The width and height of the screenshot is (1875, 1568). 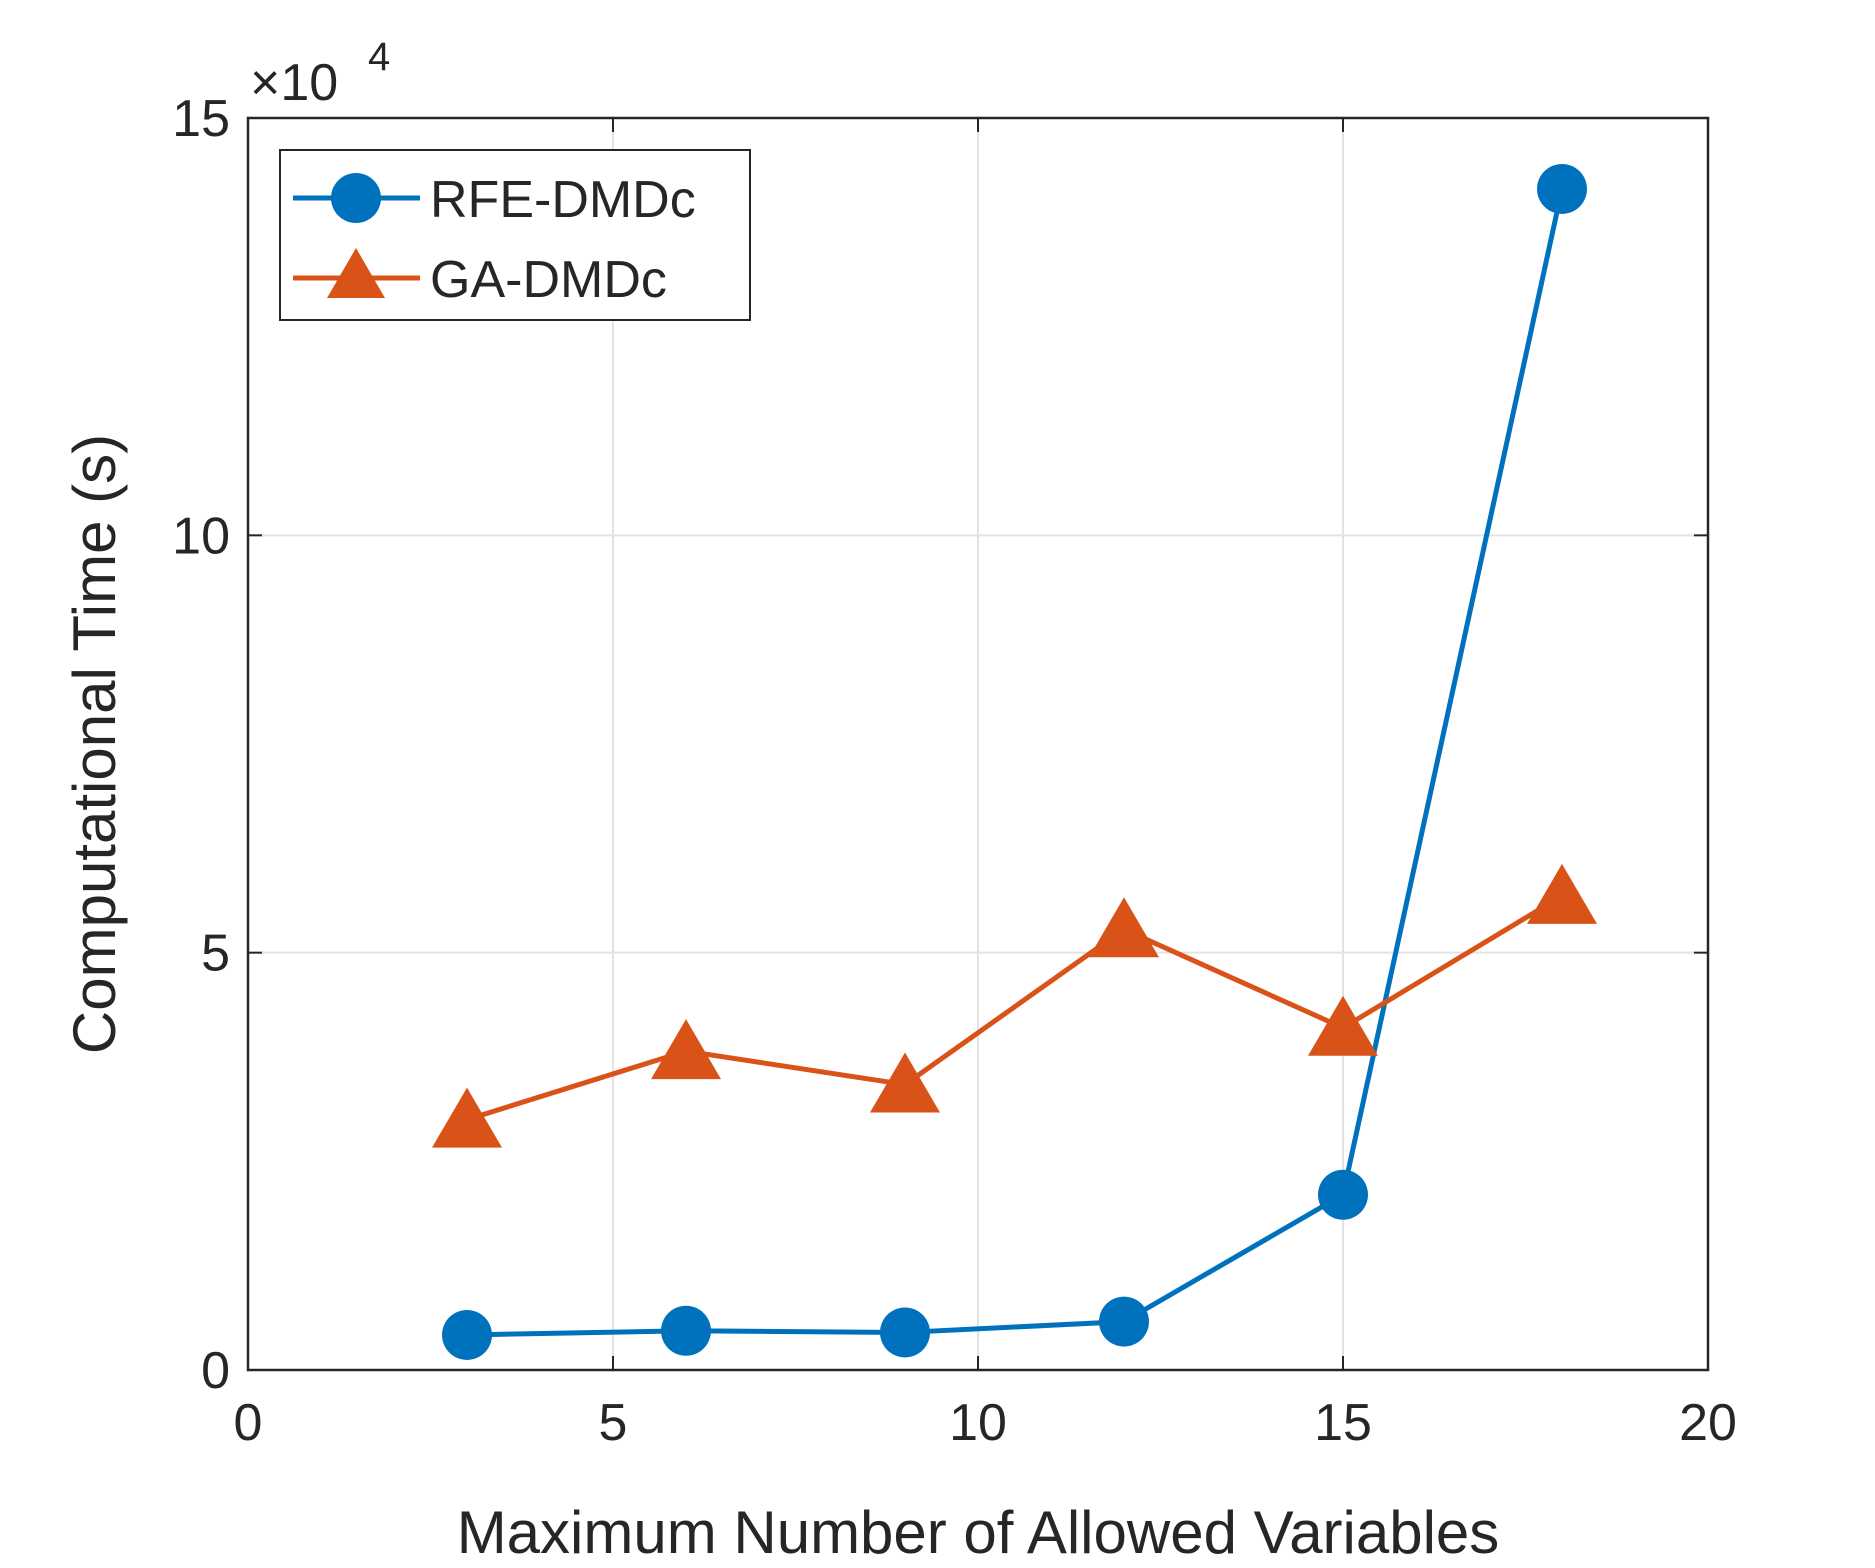 I want to click on y-multiplier-exponent: 4, so click(x=379, y=57).